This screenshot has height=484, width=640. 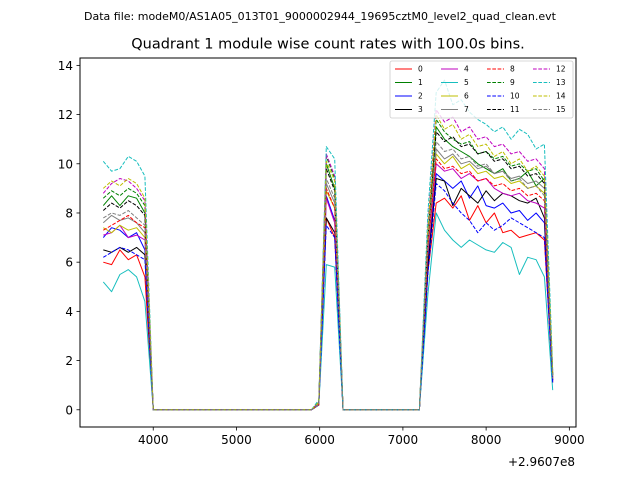 What do you see at coordinates (236, 440) in the screenshot?
I see `x-tick-label-5000: 5000` at bounding box center [236, 440].